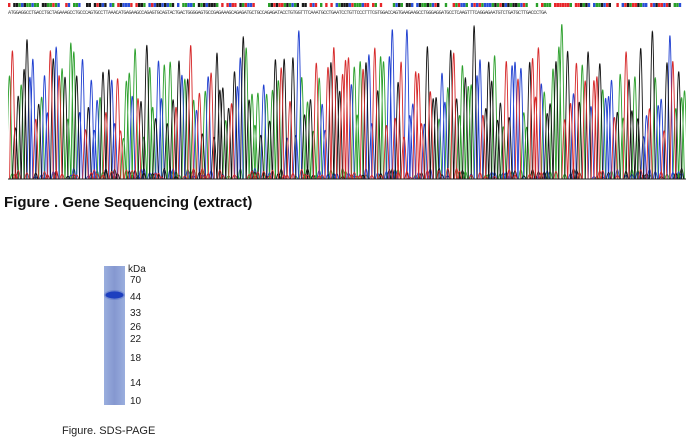 This screenshot has height=442, width=690. What do you see at coordinates (136, 339) in the screenshot?
I see `marker-label-22: 22` at bounding box center [136, 339].